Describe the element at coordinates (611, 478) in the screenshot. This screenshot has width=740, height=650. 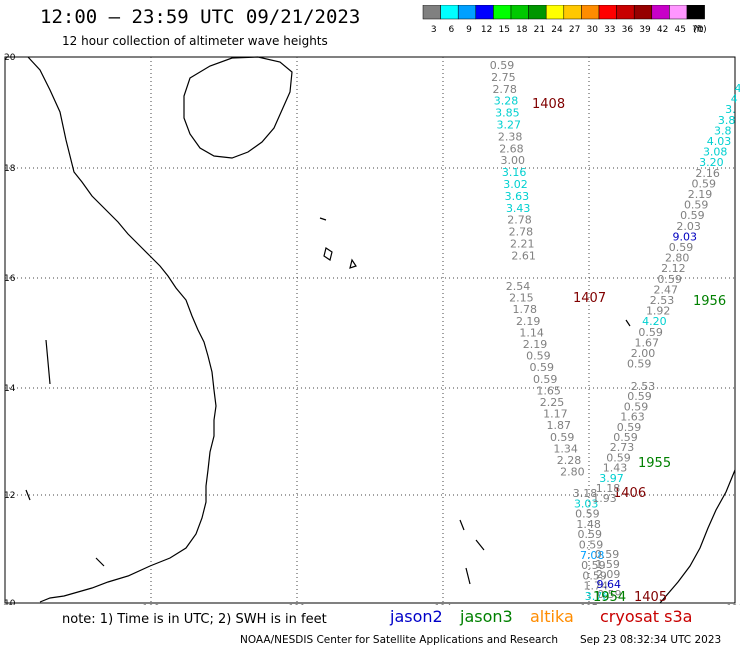
I see `swh-value: 3.97` at that location.